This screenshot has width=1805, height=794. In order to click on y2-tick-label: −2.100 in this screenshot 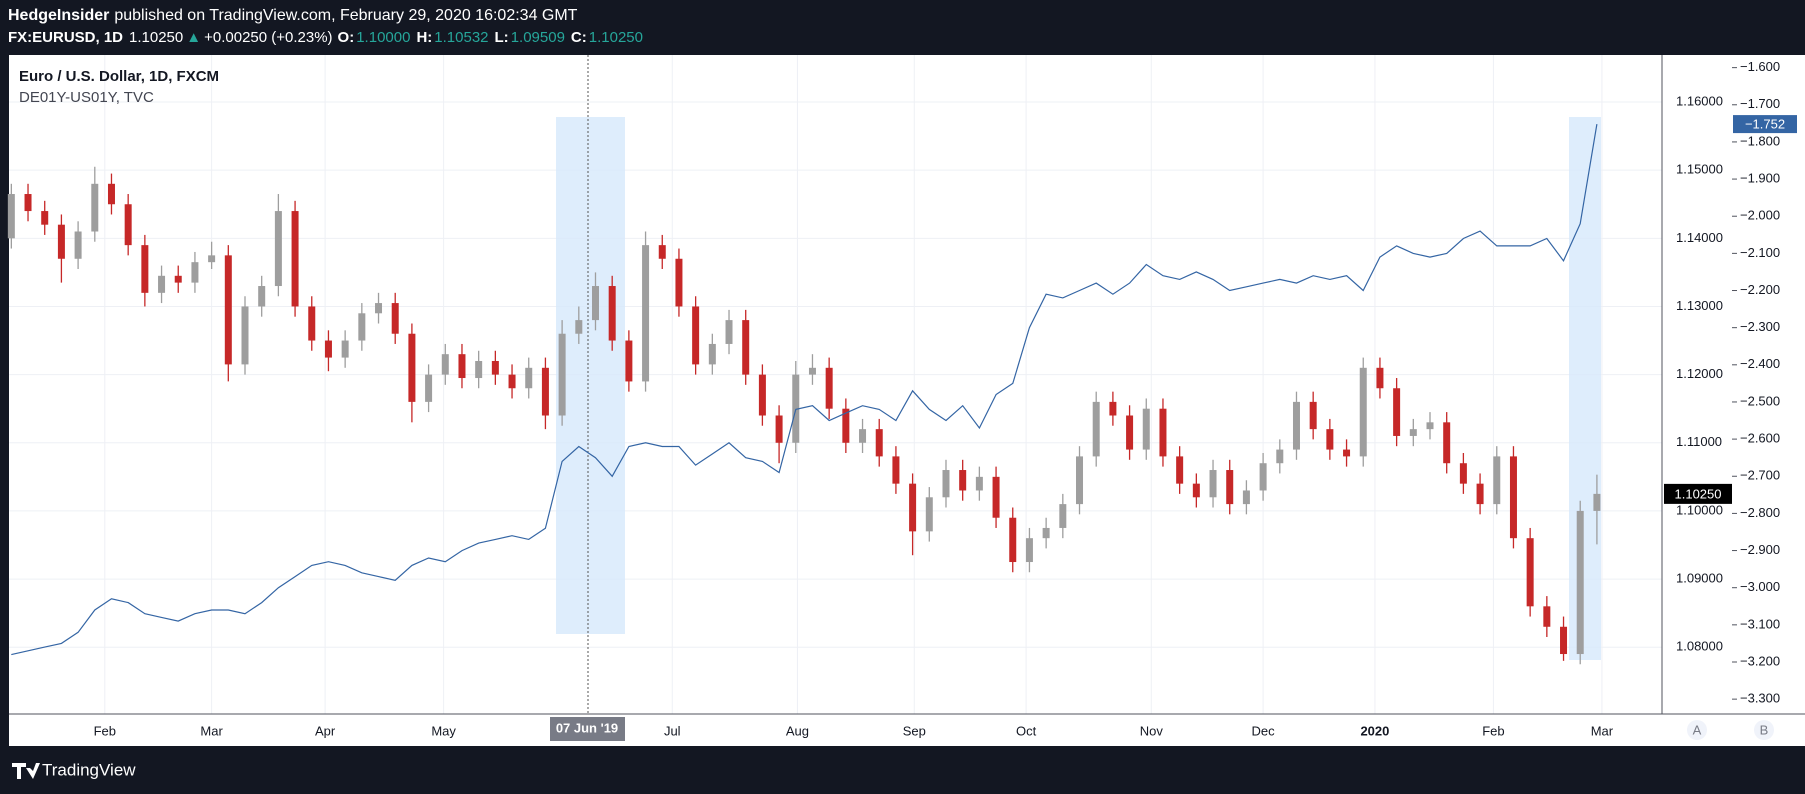, I will do `click(1760, 252)`.